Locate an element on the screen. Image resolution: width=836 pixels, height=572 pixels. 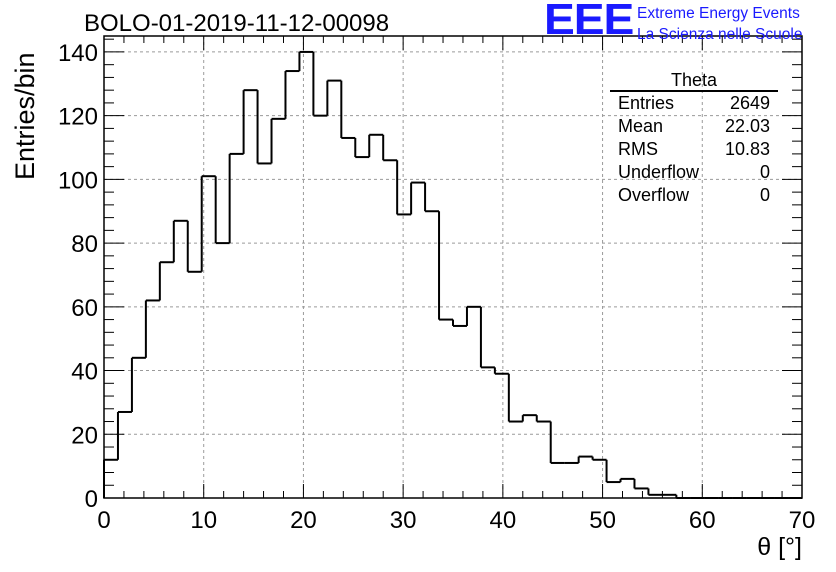
y-tick-label: 80 is located at coordinates (84, 244).